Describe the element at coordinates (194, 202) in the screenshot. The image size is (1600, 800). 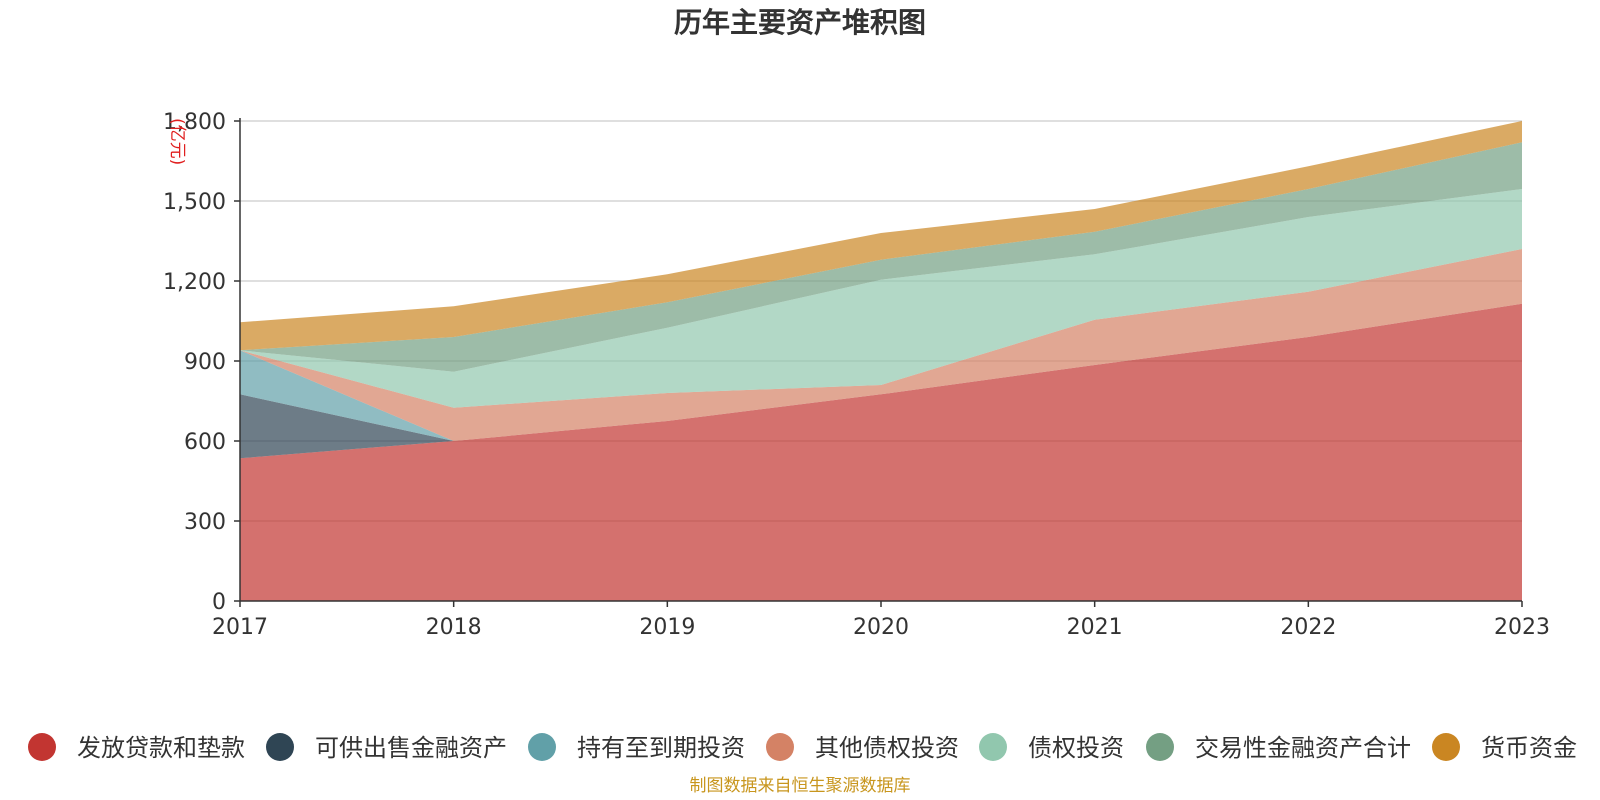
I see `y-tick-label-5: 1,500` at that location.